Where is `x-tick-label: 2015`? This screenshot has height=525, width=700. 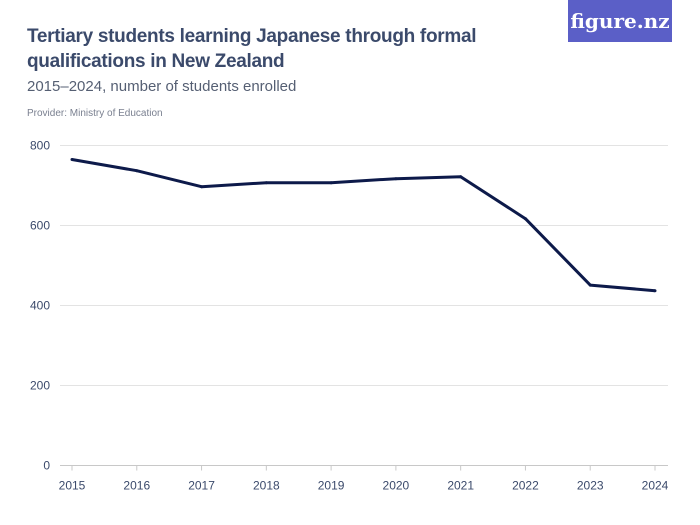 x-tick-label: 2015 is located at coordinates (72, 486).